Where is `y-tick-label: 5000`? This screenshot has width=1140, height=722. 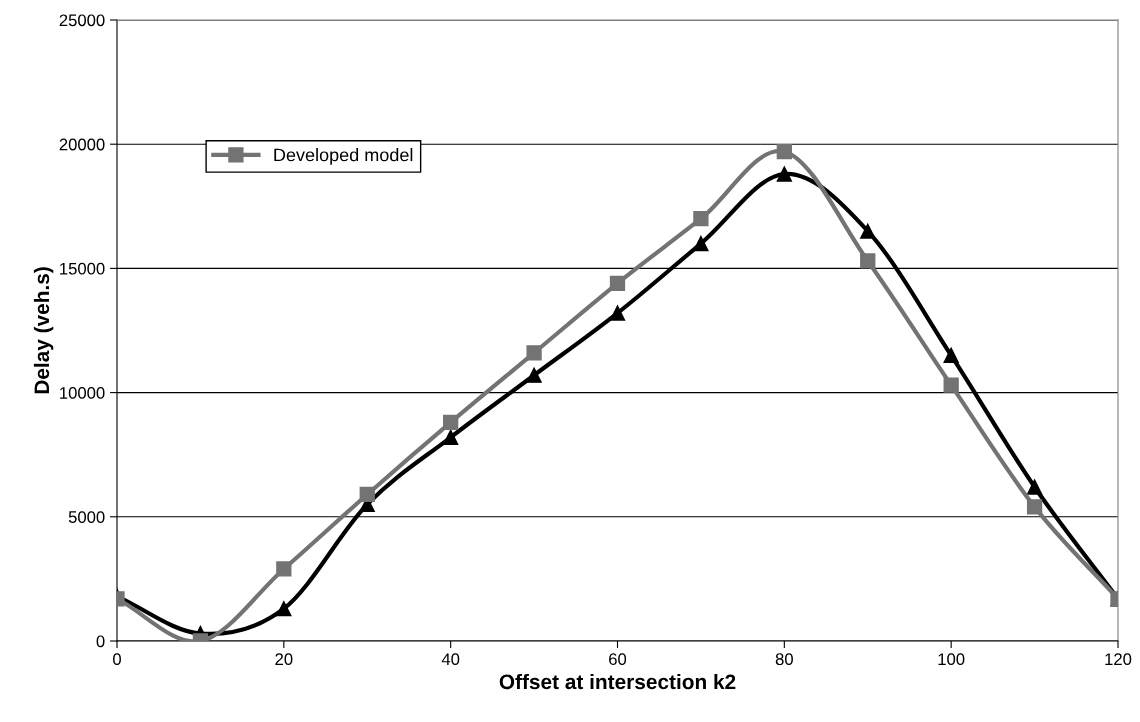
y-tick-label: 5000 is located at coordinates (86, 517).